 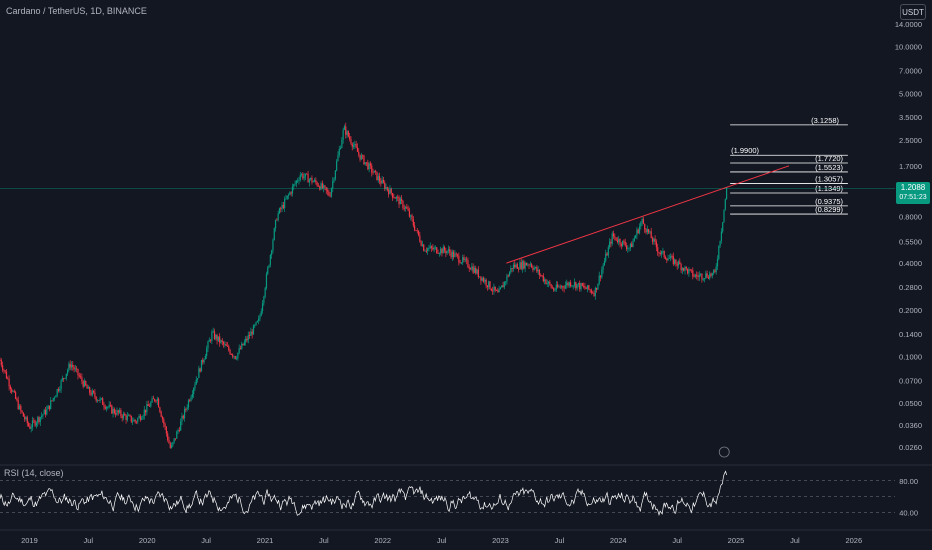 What do you see at coordinates (382, 540) in the screenshot?
I see `x-tick-label: 2022` at bounding box center [382, 540].